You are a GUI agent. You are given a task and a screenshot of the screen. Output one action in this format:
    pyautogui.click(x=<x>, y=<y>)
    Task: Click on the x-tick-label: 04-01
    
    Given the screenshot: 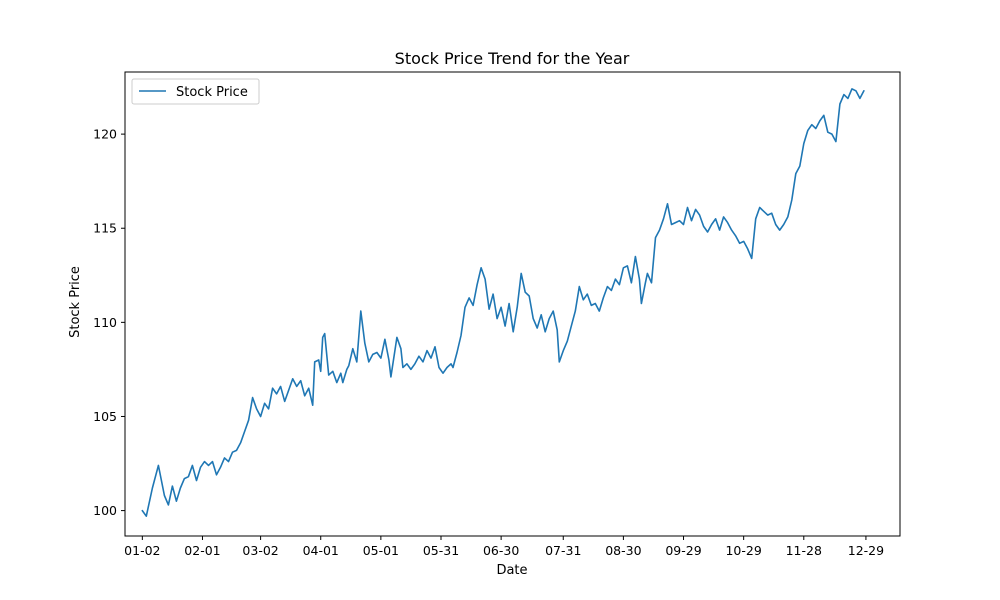 What is the action you would take?
    pyautogui.click(x=321, y=550)
    